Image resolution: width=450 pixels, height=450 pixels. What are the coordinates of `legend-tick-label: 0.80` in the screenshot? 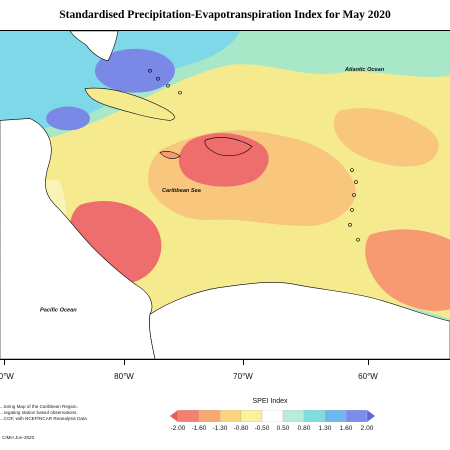 It's located at (304, 428).